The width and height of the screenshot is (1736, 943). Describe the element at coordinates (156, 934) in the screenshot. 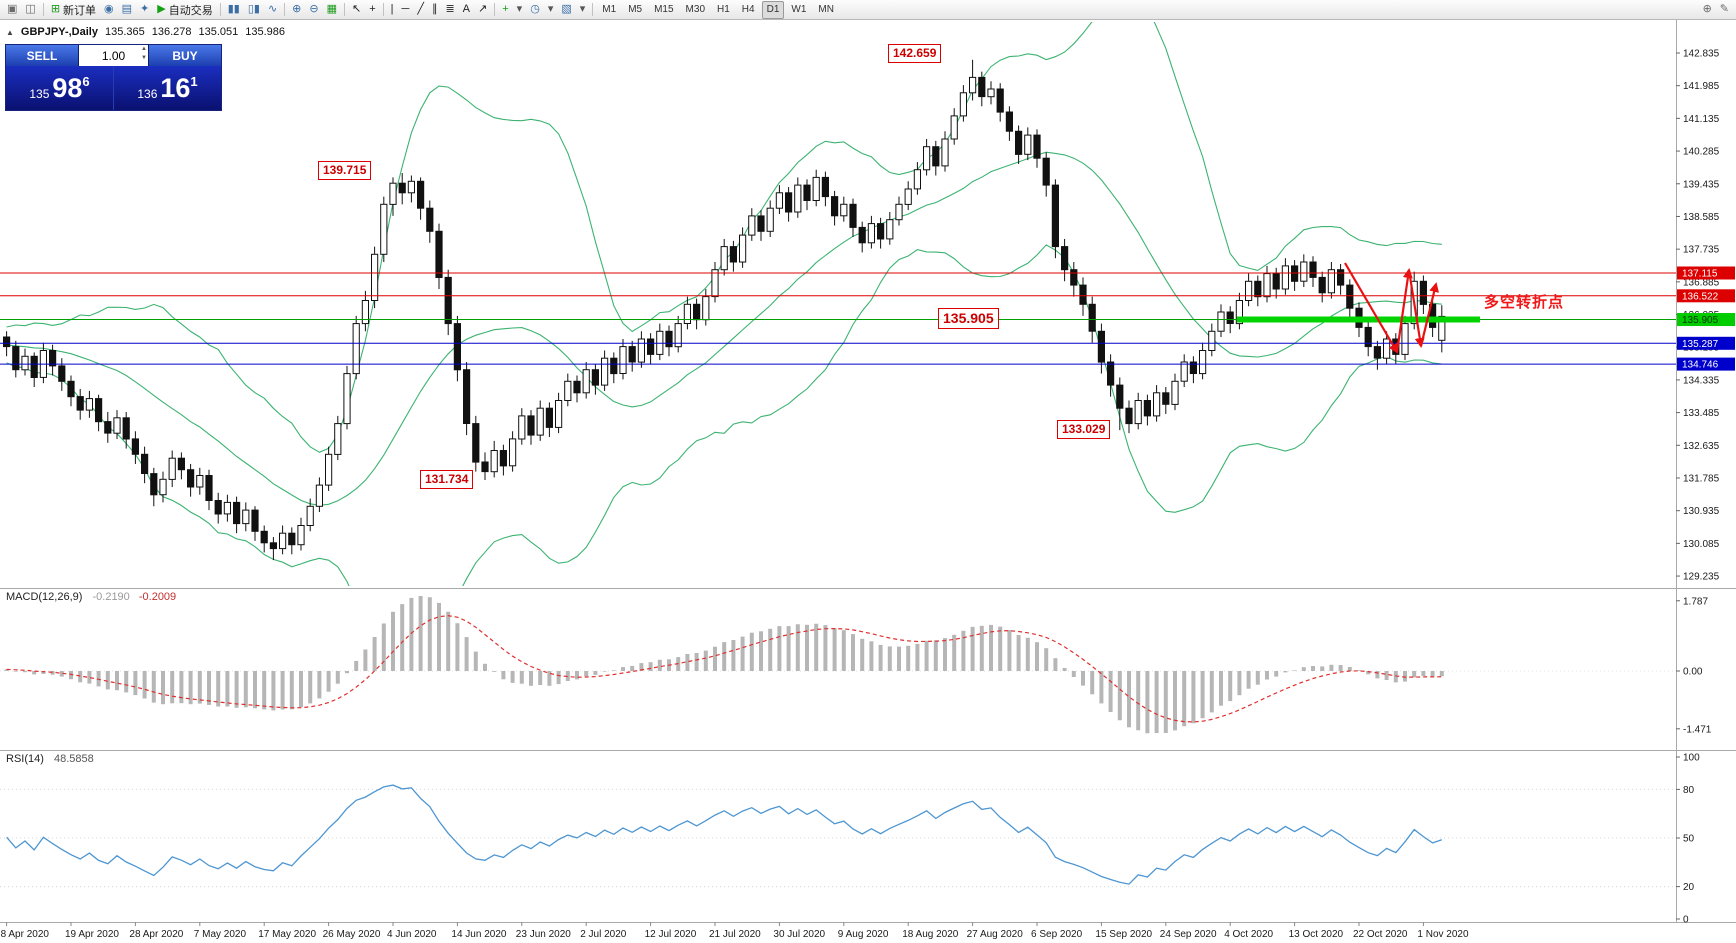

I see `svg-text: 28 Apr 2020` at that location.